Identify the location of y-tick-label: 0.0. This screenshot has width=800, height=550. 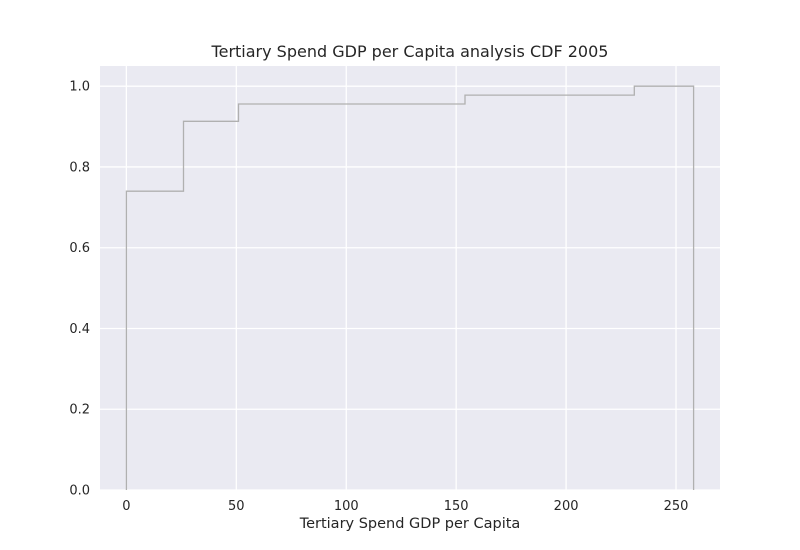
(79, 491).